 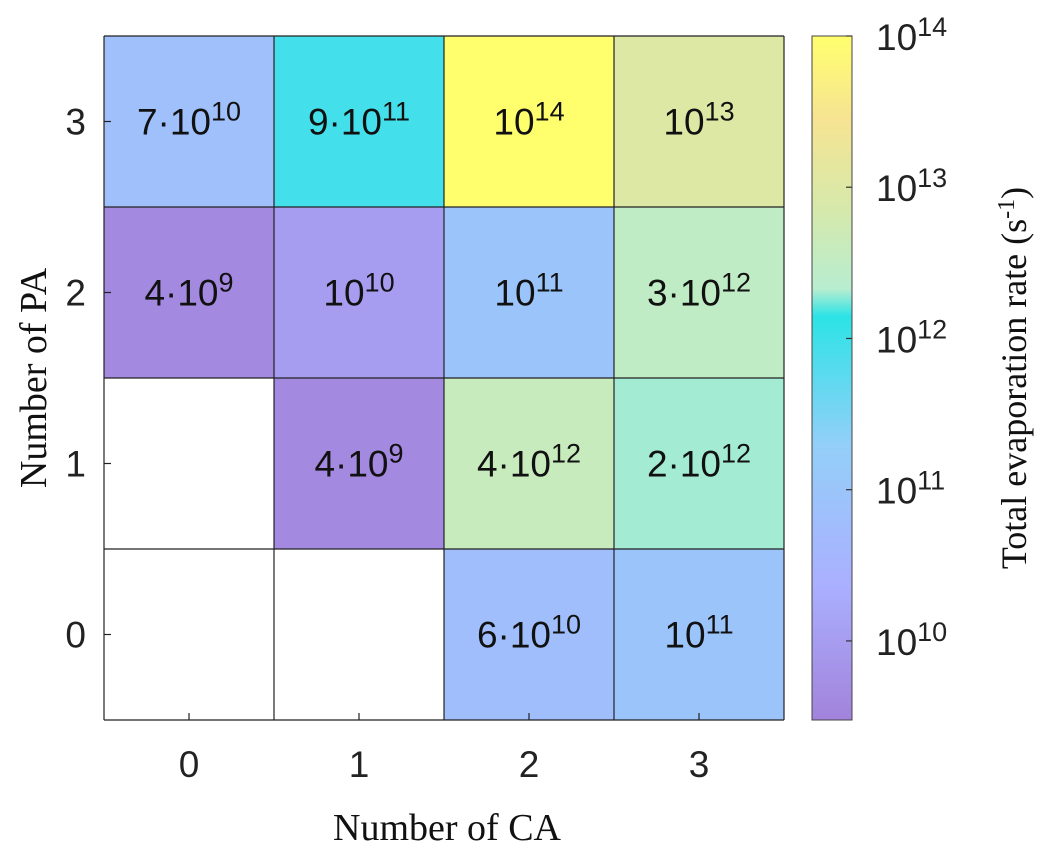 I want to click on colorbar-tick-label: 1013, so click(x=911, y=186).